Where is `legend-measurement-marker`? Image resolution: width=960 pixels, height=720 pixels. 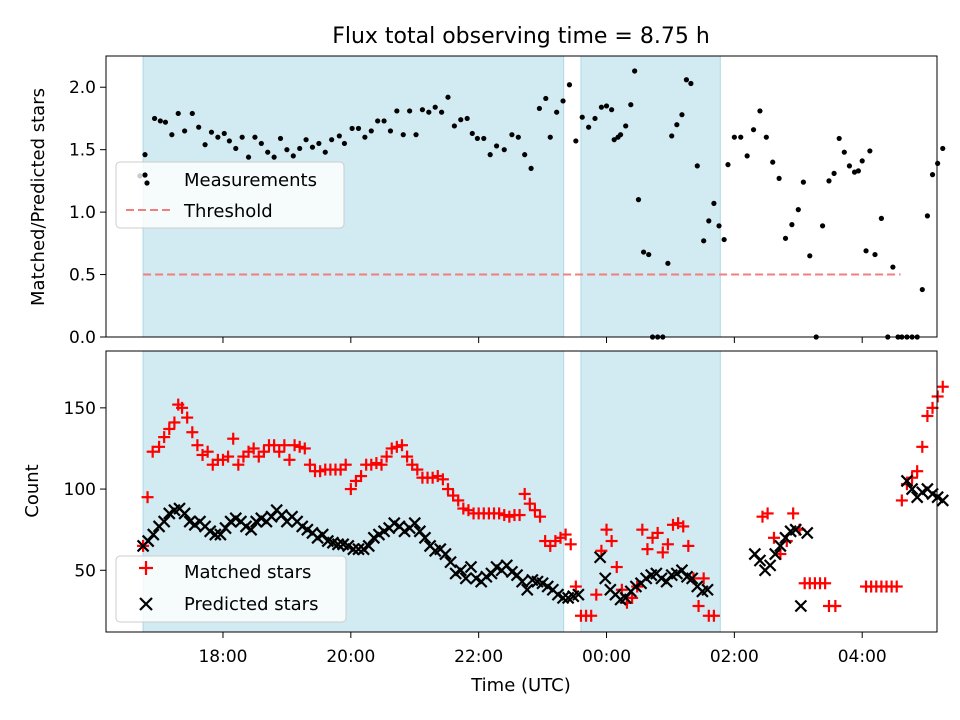
legend-measurement-marker is located at coordinates (145, 175).